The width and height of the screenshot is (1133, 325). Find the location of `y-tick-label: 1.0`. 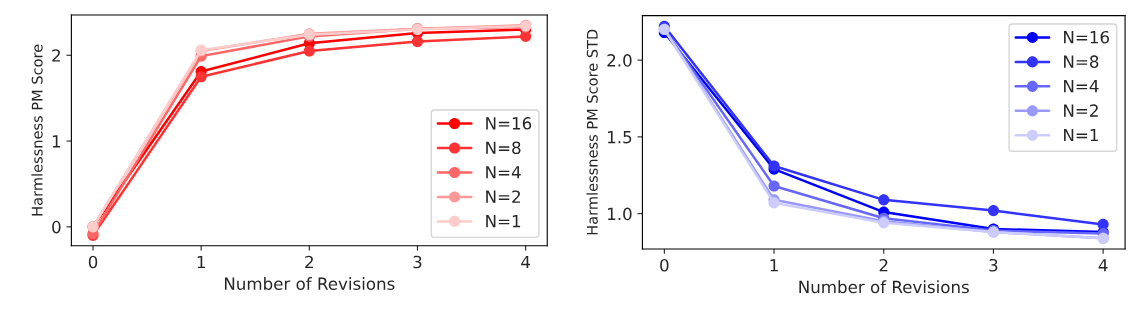

y-tick-label: 1.0 is located at coordinates (620, 214).